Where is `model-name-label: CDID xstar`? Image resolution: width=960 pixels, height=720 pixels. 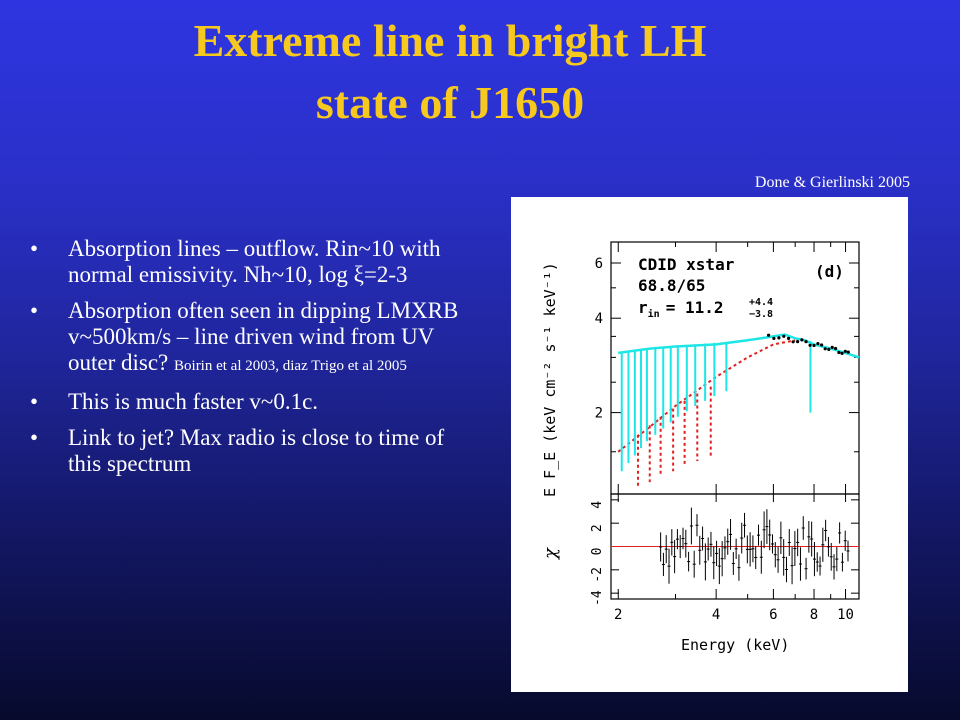
model-name-label: CDID xstar is located at coordinates (686, 264).